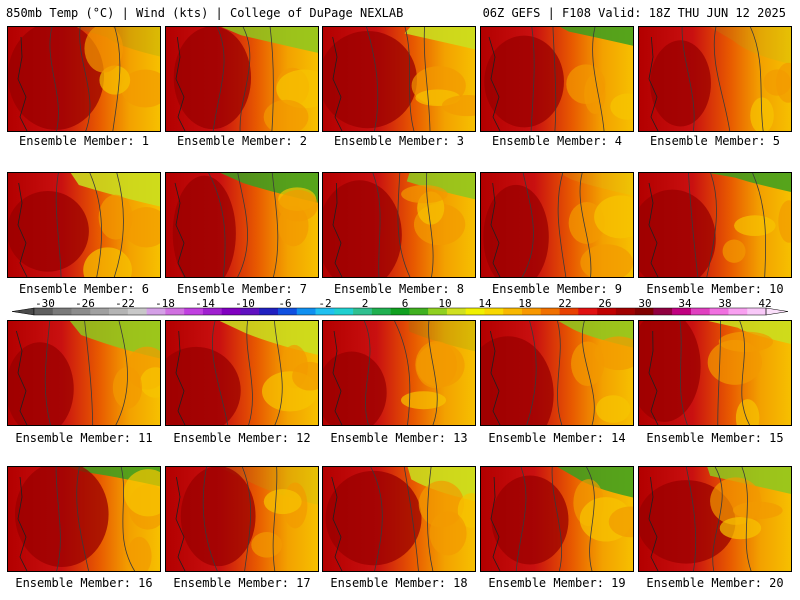 The image size is (800, 600). What do you see at coordinates (645, 303) in the screenshot?
I see `colorbar-tick-label: 30` at bounding box center [645, 303].